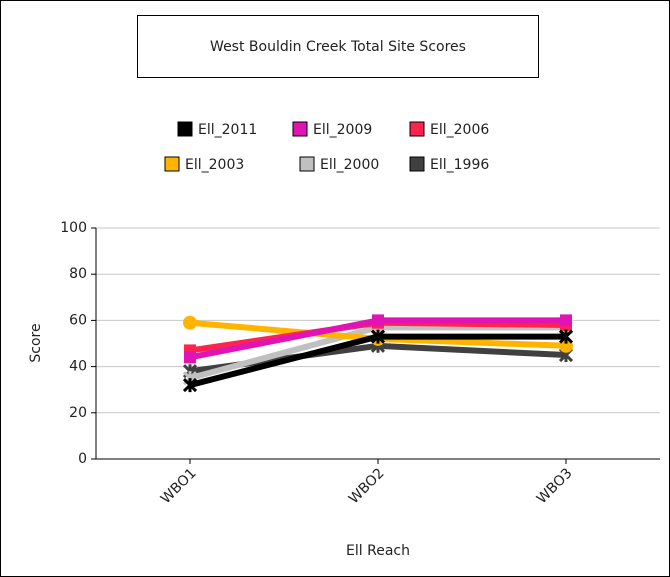 Image resolution: width=670 pixels, height=577 pixels. What do you see at coordinates (378, 551) in the screenshot?
I see `x-axis-label: Ell Reach` at bounding box center [378, 551].